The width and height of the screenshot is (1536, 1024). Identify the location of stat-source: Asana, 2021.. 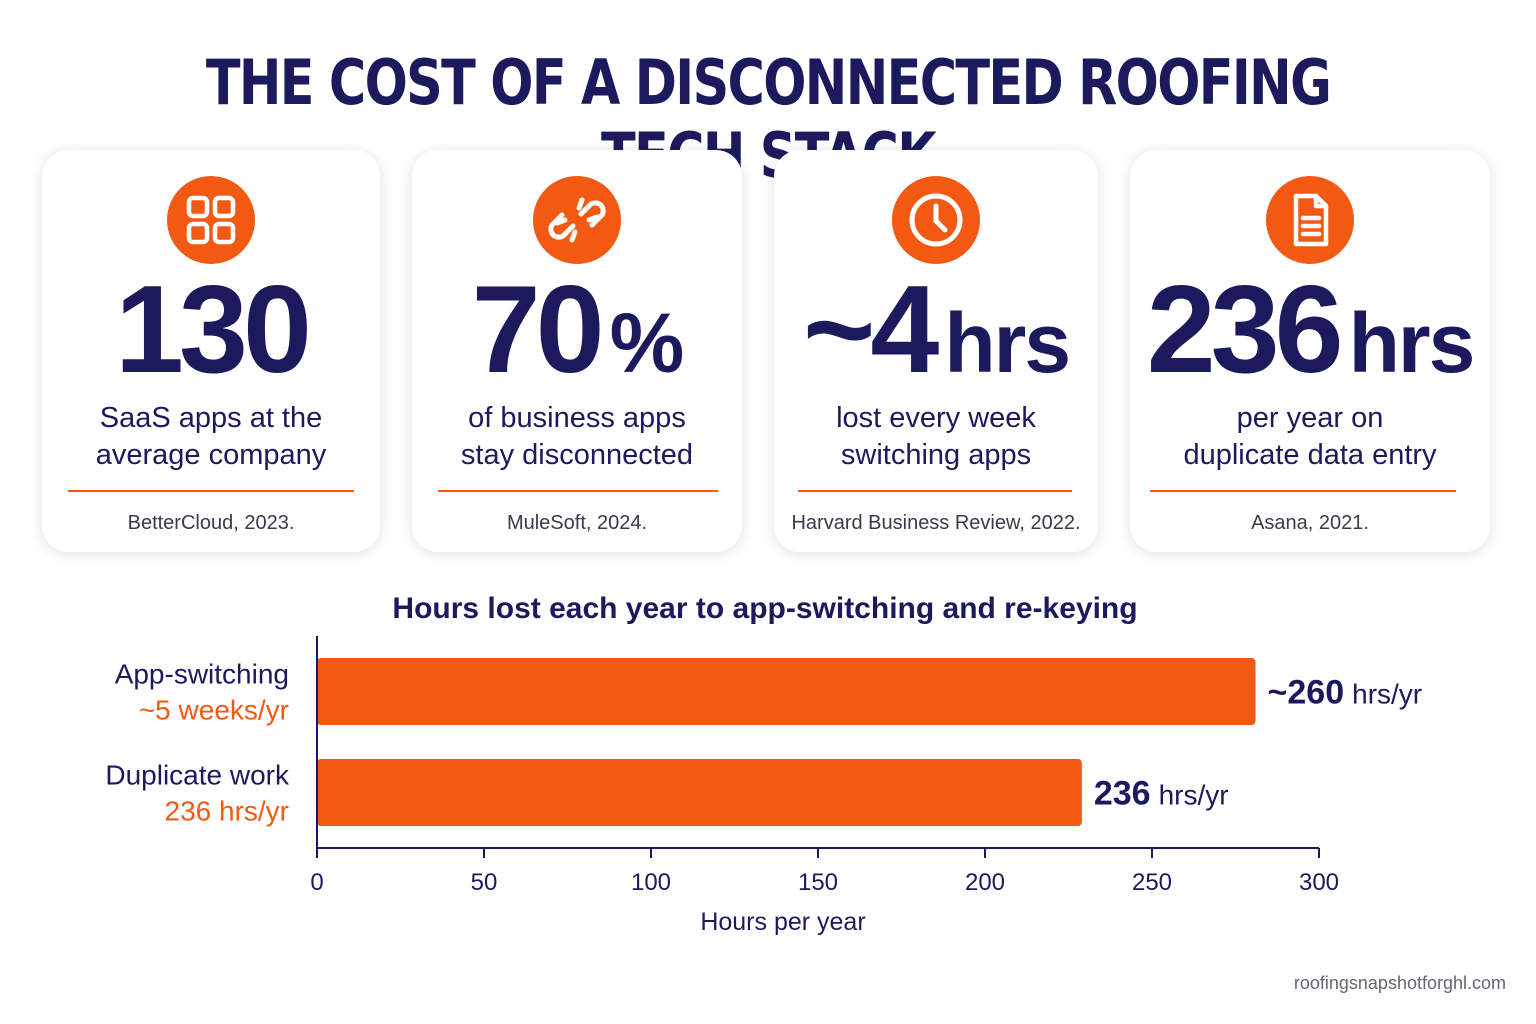
(1310, 523).